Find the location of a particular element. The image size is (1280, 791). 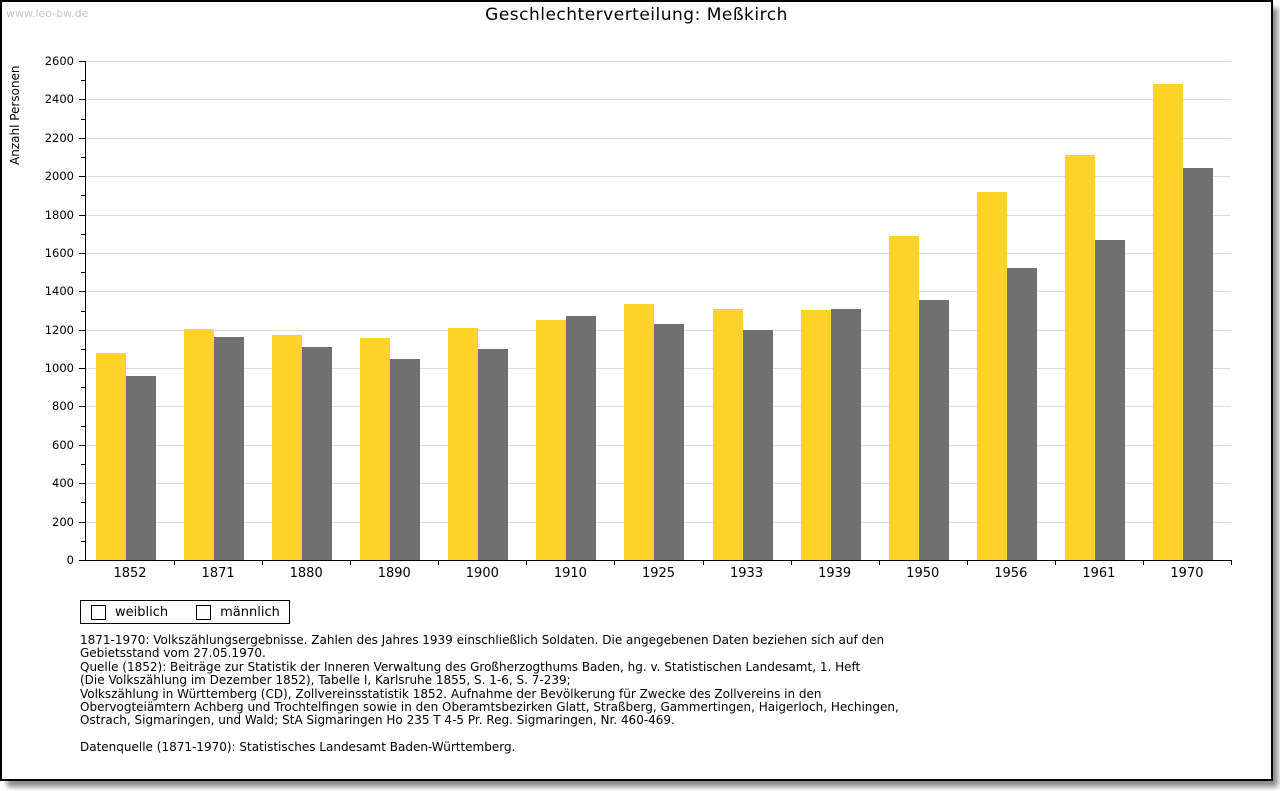

y-axis-tick-label: 1400 is located at coordinates (59, 291).